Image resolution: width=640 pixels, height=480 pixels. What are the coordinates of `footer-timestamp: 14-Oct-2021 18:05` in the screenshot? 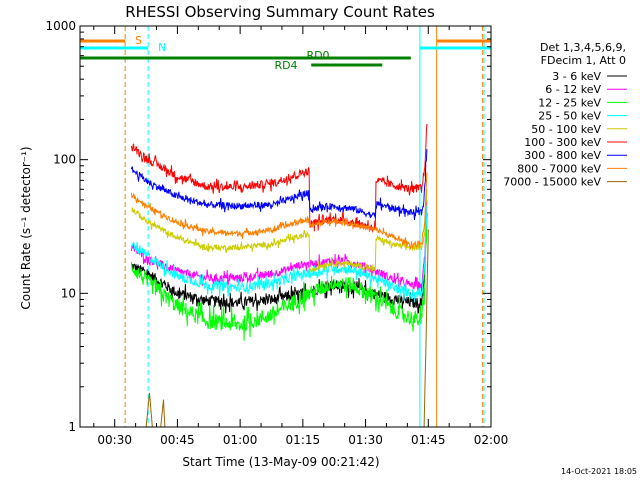 It's located at (599, 471).